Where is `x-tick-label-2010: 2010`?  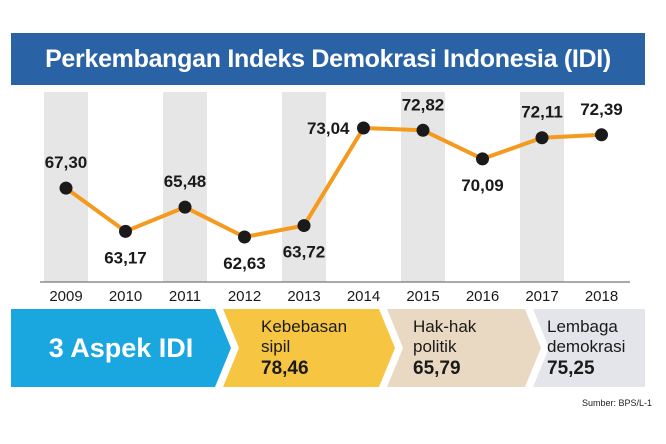
x-tick-label-2010: 2010 is located at coordinates (125, 296).